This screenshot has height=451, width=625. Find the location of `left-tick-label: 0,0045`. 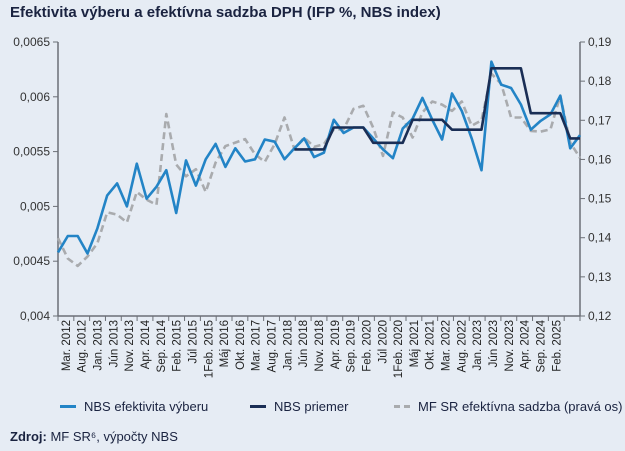

left-tick-label: 0,0045 is located at coordinates (31, 261).